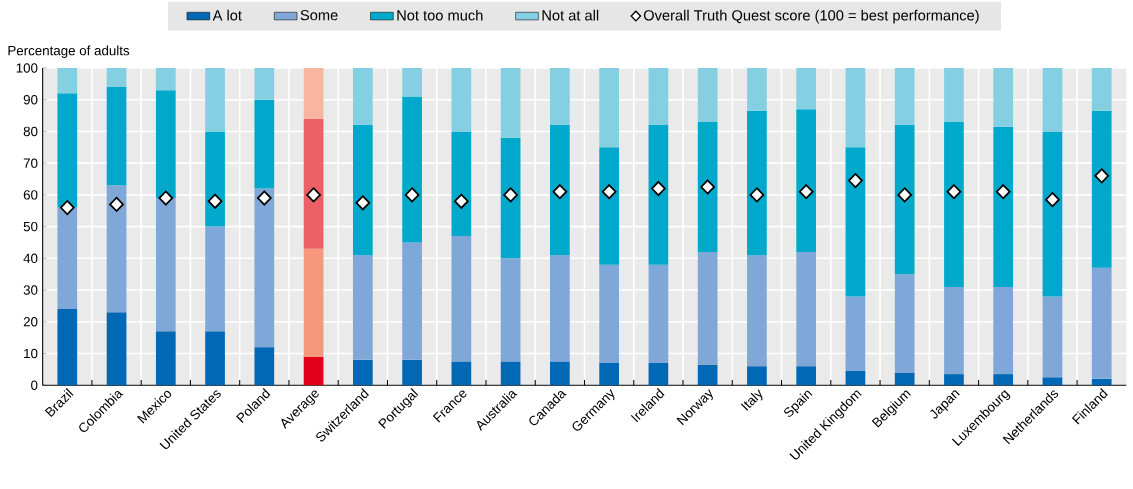 The height and width of the screenshot is (489, 1133). What do you see at coordinates (69, 51) in the screenshot?
I see `y-axis-title: Percentage of adults` at bounding box center [69, 51].